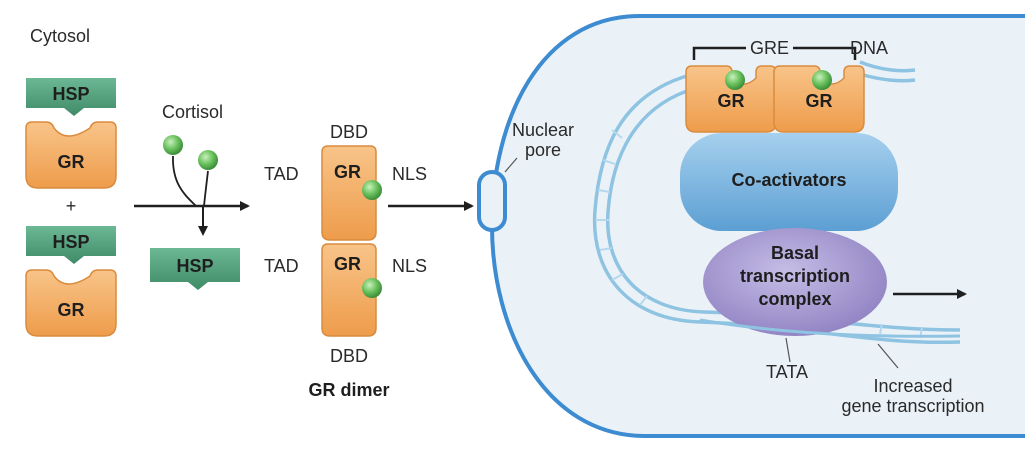  What do you see at coordinates (788, 350) in the screenshot?
I see `tata-pointer` at bounding box center [788, 350].